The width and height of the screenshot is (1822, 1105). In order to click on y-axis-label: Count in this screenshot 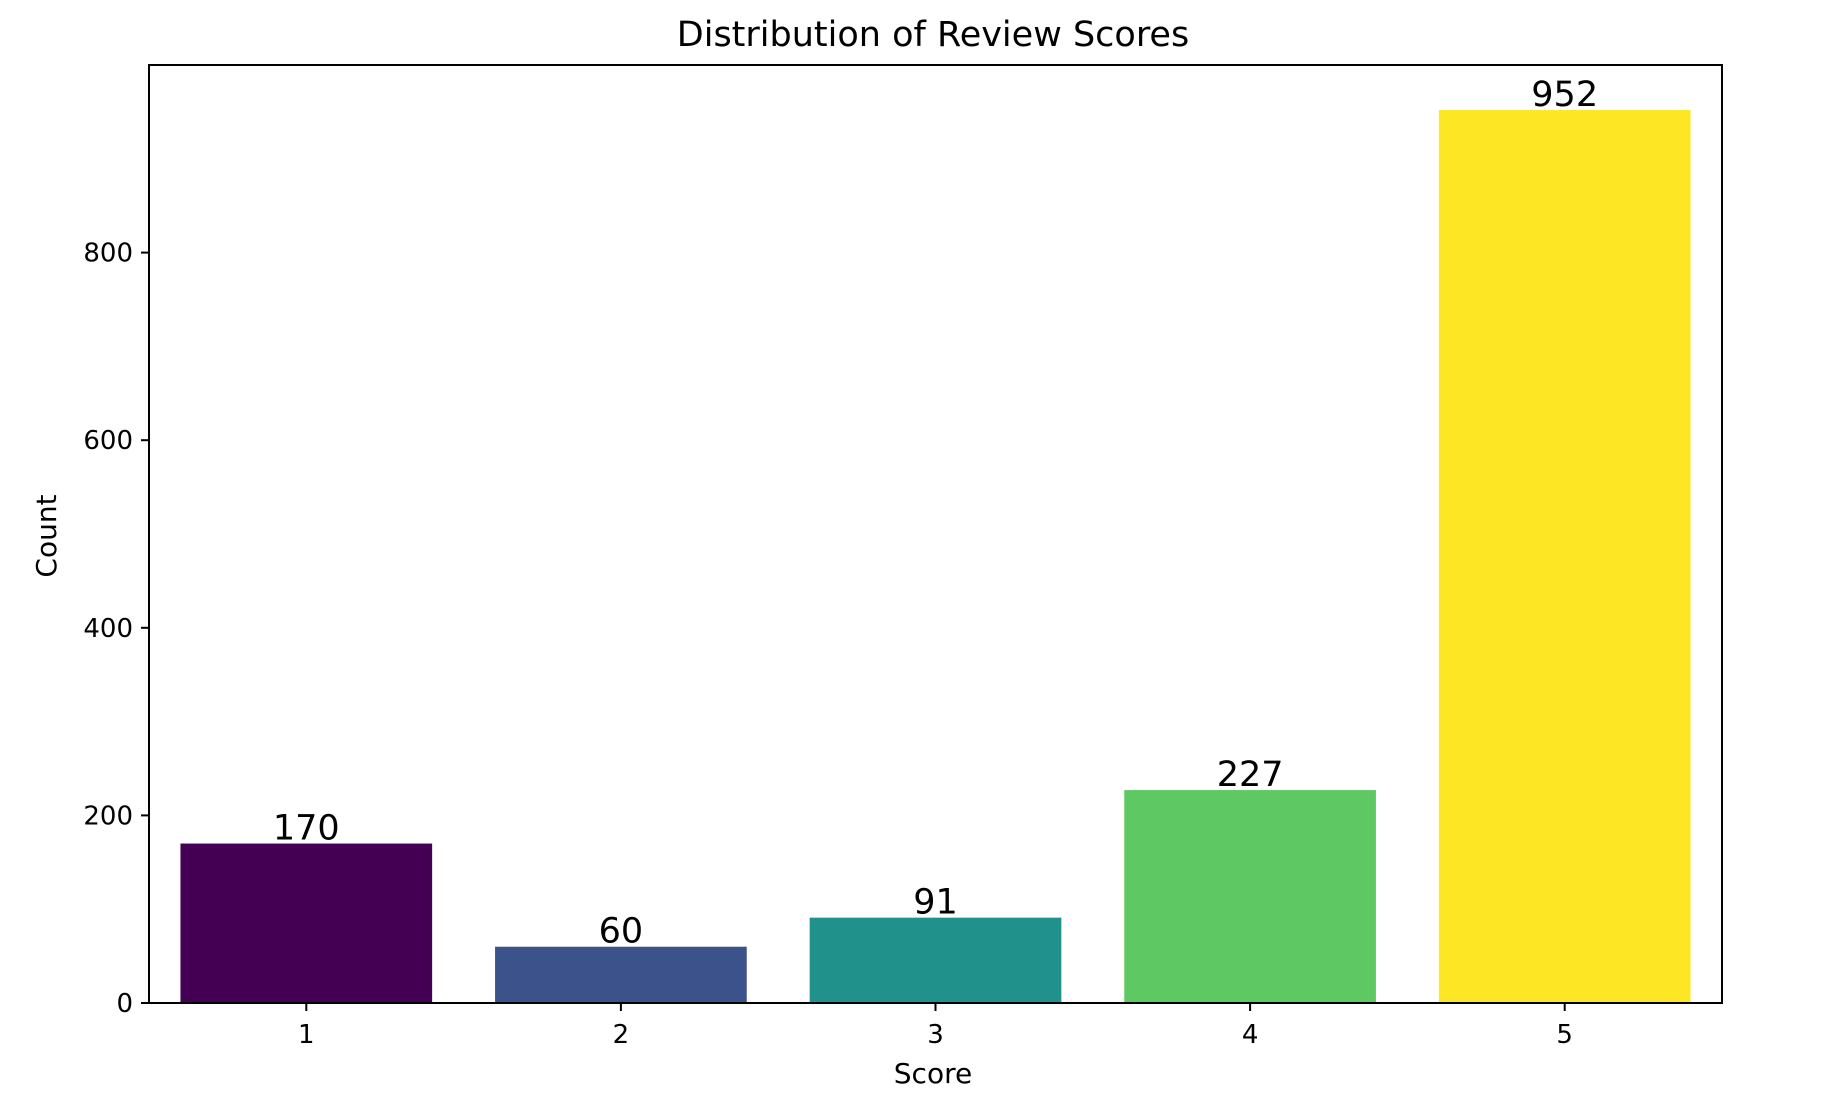, I will do `click(46, 535)`.